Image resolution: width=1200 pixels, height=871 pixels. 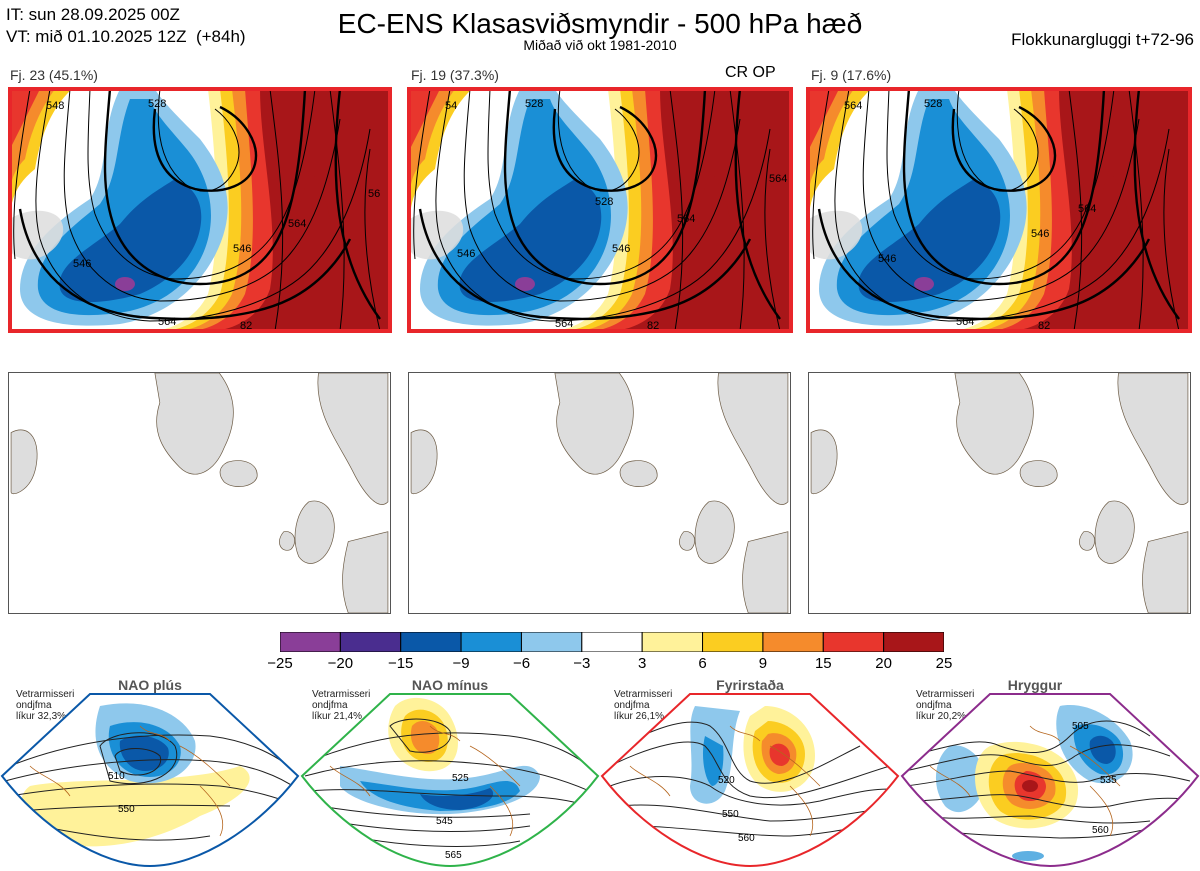 What do you see at coordinates (93, 14) in the screenshot?
I see `initial-time: IT: sun 28.09.2025 00Z` at bounding box center [93, 14].